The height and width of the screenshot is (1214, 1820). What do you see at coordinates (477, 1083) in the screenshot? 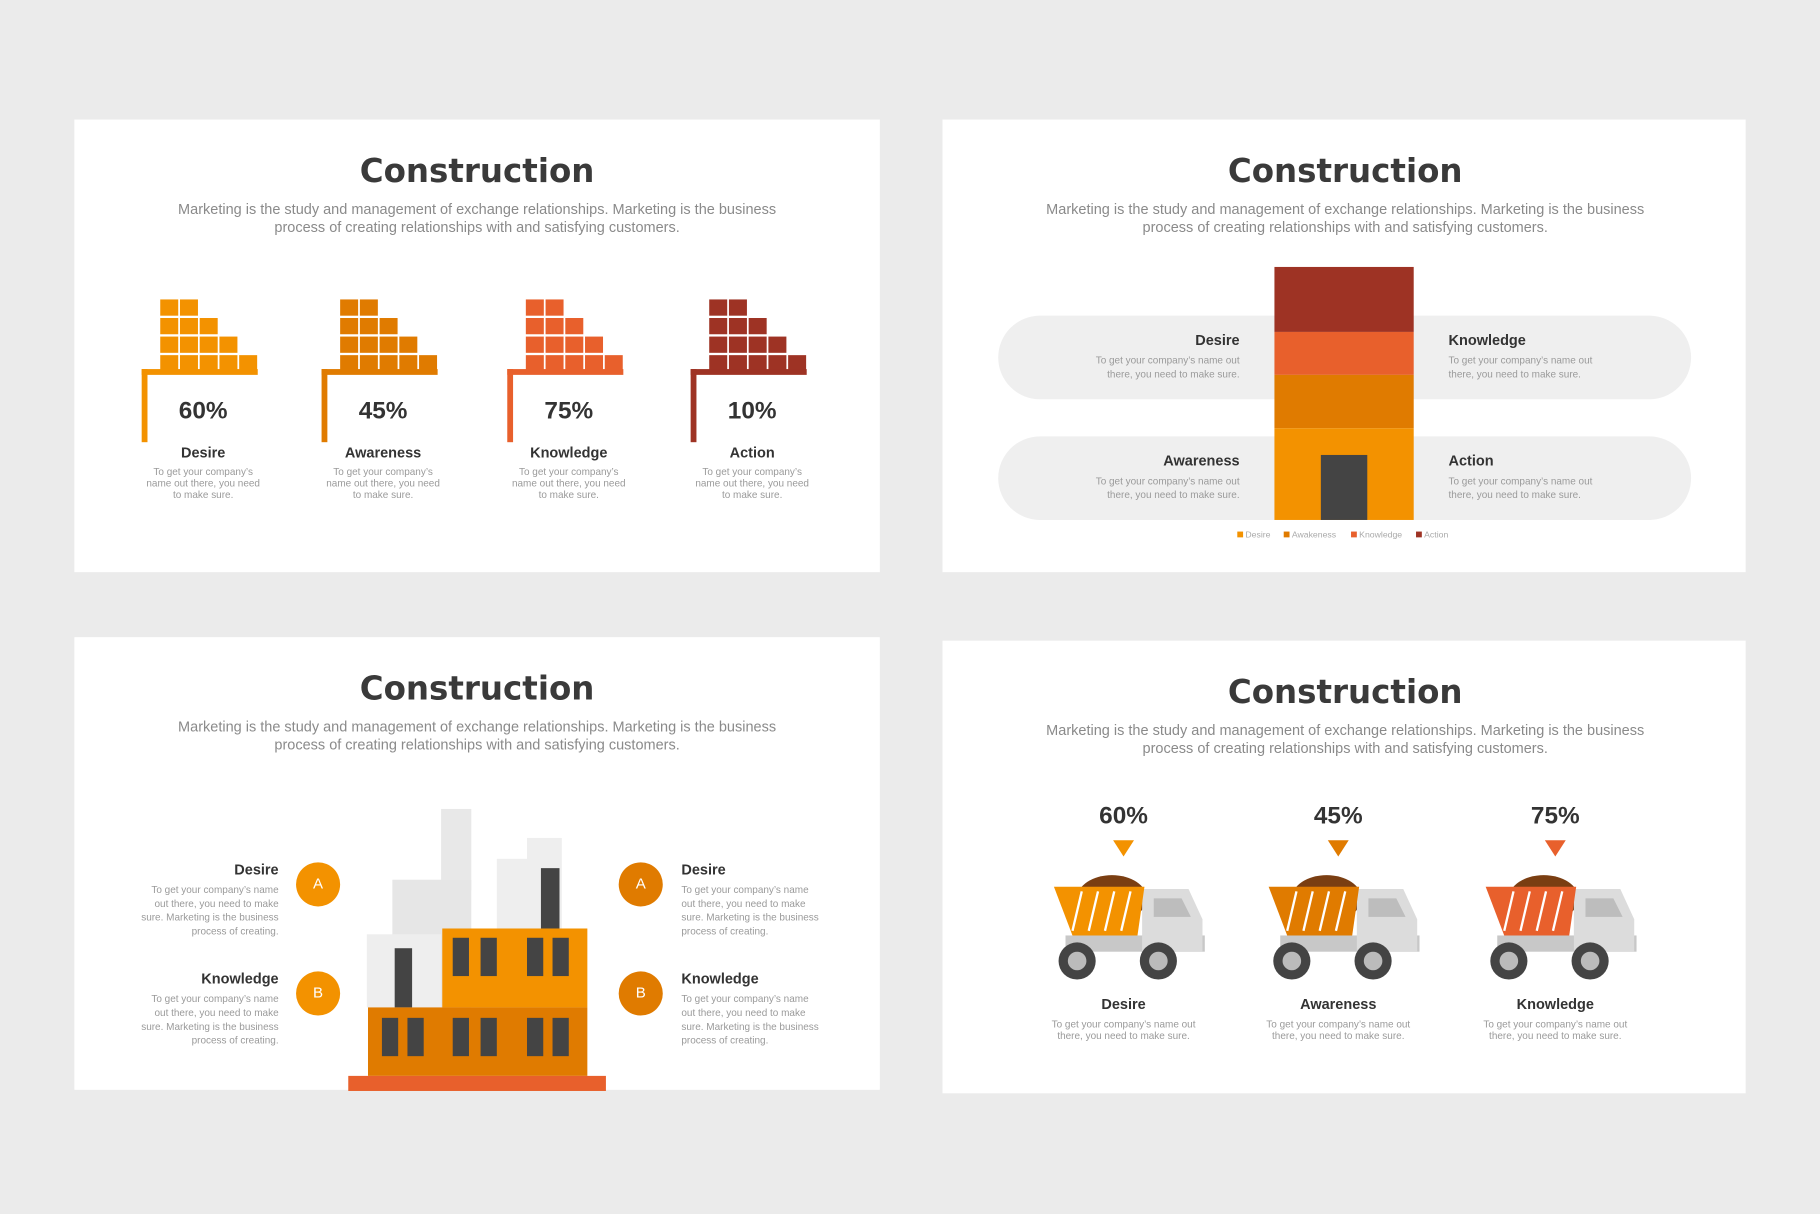
I see `base` at bounding box center [477, 1083].